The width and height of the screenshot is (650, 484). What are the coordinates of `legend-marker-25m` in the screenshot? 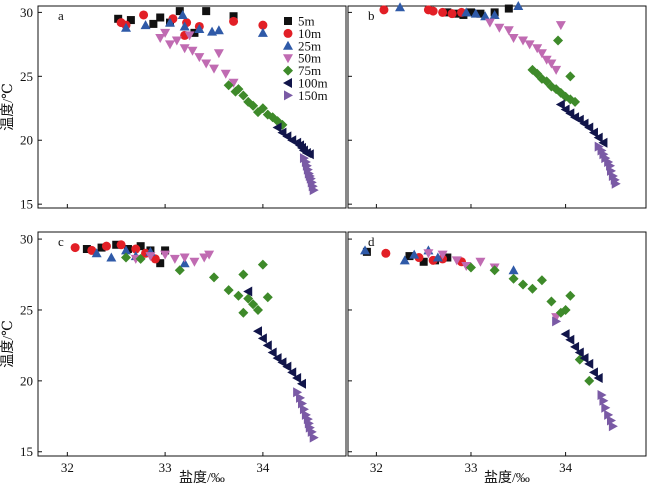 It's located at (288, 45).